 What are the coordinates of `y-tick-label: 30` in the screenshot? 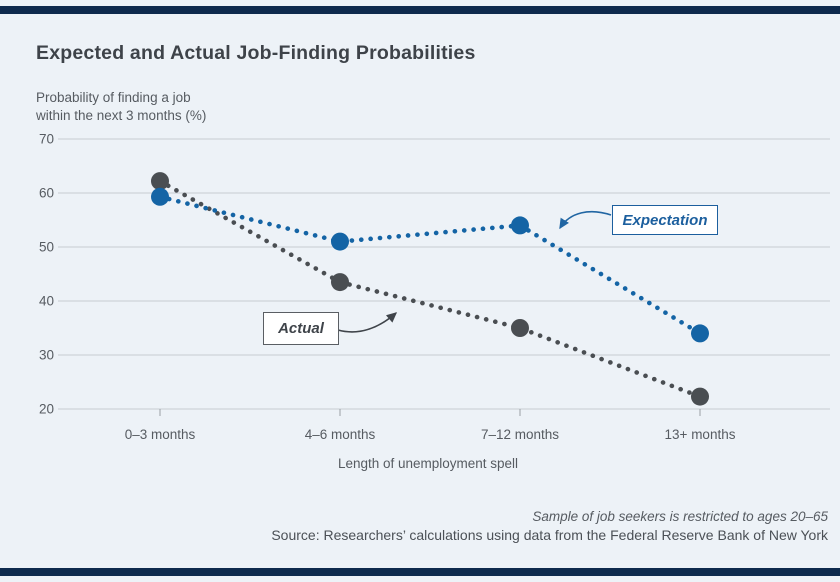 It's located at (46, 355).